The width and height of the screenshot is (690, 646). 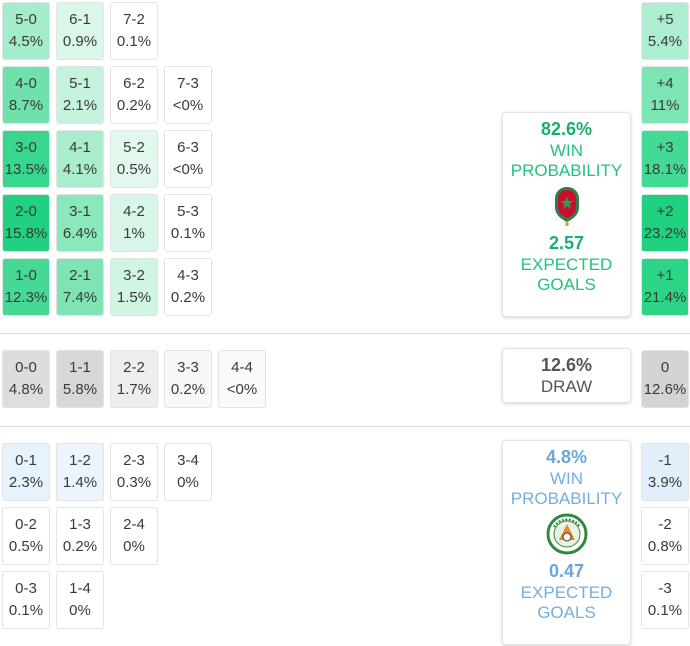 I want to click on score-label: 4-0, so click(x=26, y=83).